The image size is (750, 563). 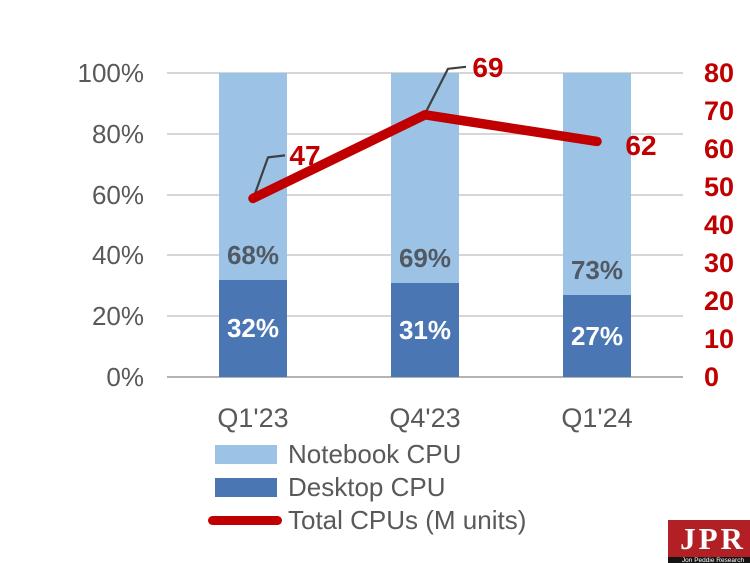 I want to click on left-axis-tick: 20%, so click(x=117, y=316).